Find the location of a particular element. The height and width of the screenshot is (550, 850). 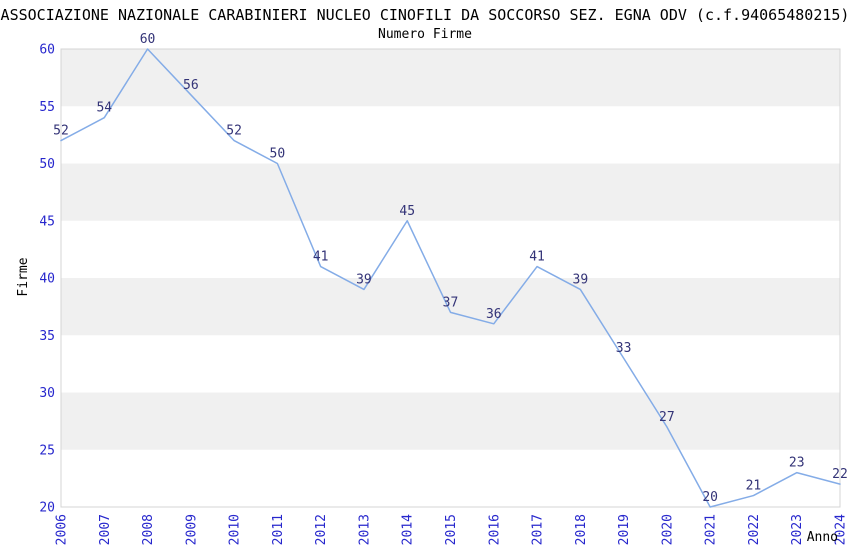

point-label-2006: 52 is located at coordinates (61, 131).